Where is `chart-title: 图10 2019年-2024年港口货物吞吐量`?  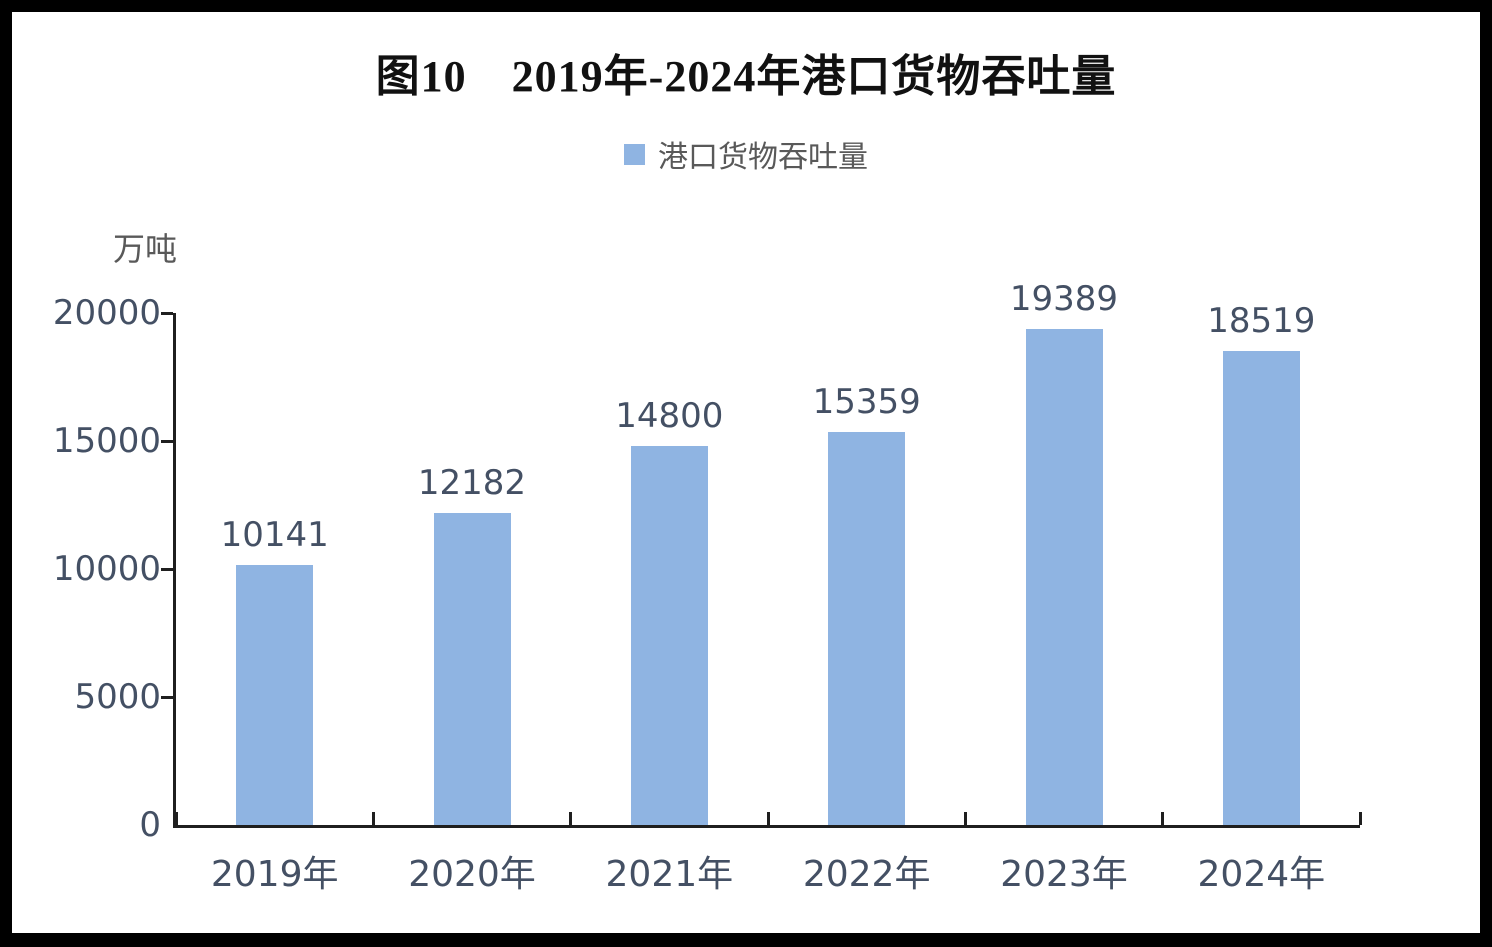 chart-title: 图10 2019年-2024年港口货物吞吐量 is located at coordinates (746, 76).